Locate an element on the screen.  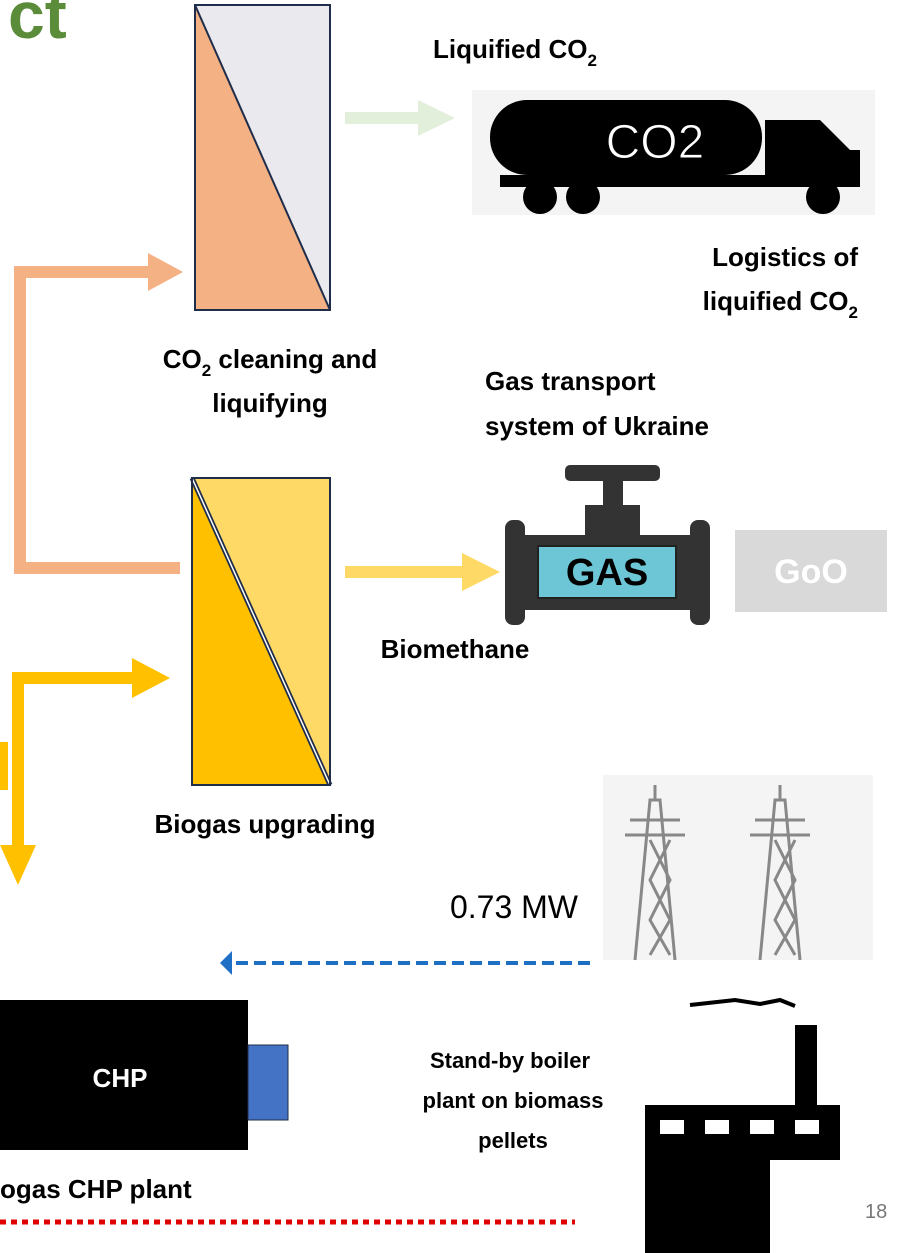
co2-cleaning-line1: CO2 cleaning and is located at coordinates (270, 362).